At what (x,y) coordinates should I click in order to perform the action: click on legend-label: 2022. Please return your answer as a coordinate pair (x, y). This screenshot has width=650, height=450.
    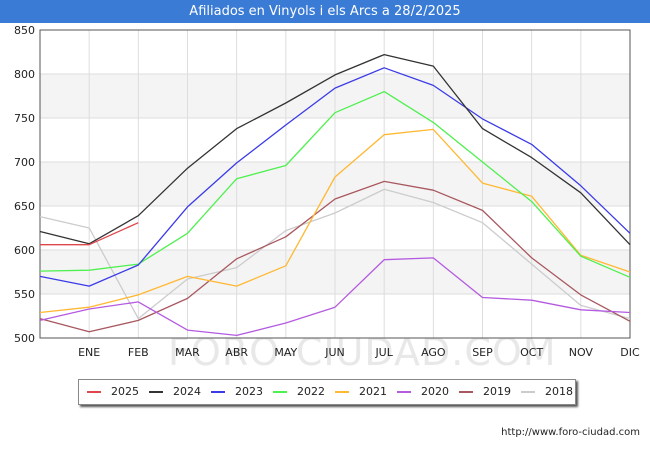
    Looking at the image, I should click on (311, 391).